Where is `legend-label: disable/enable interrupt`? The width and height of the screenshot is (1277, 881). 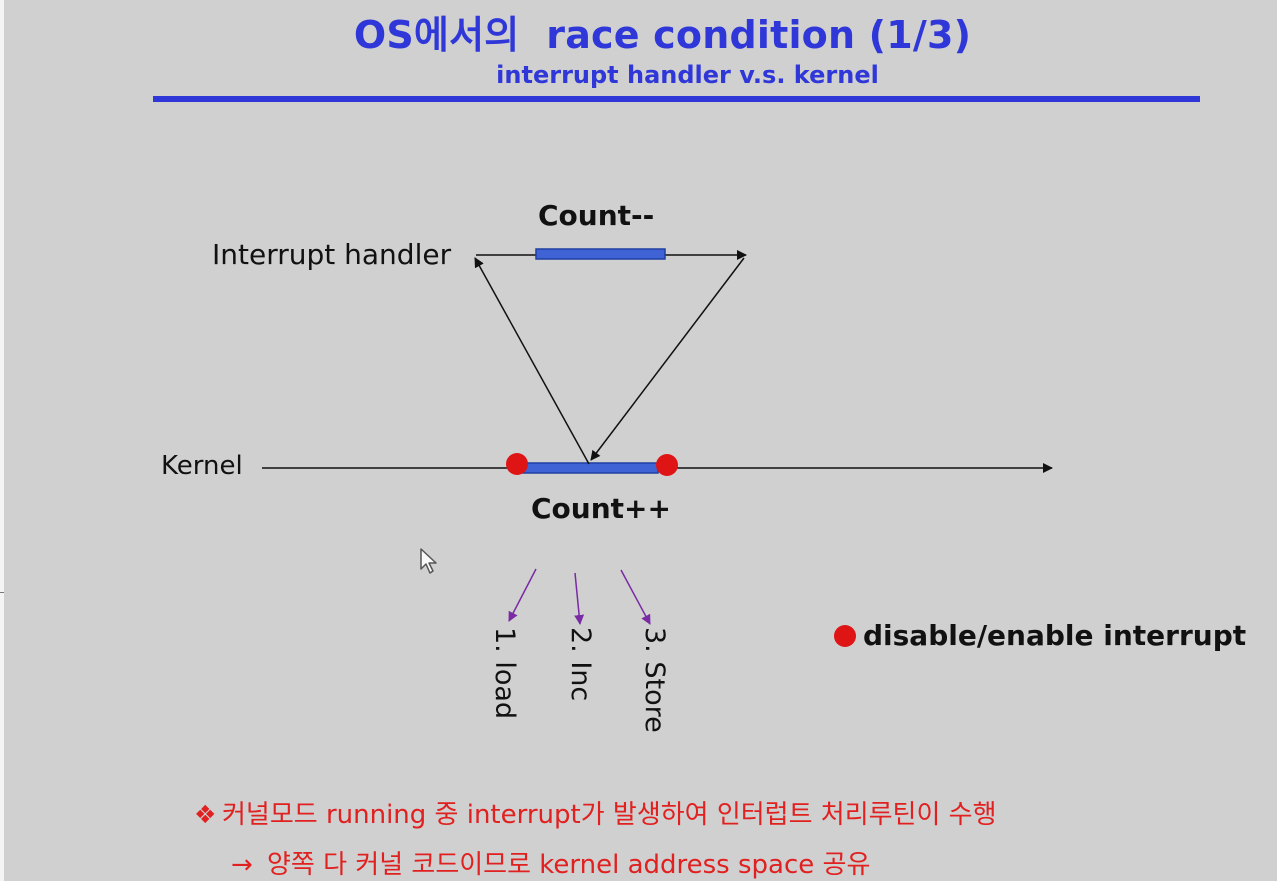 legend-label: disable/enable interrupt is located at coordinates (1055, 635).